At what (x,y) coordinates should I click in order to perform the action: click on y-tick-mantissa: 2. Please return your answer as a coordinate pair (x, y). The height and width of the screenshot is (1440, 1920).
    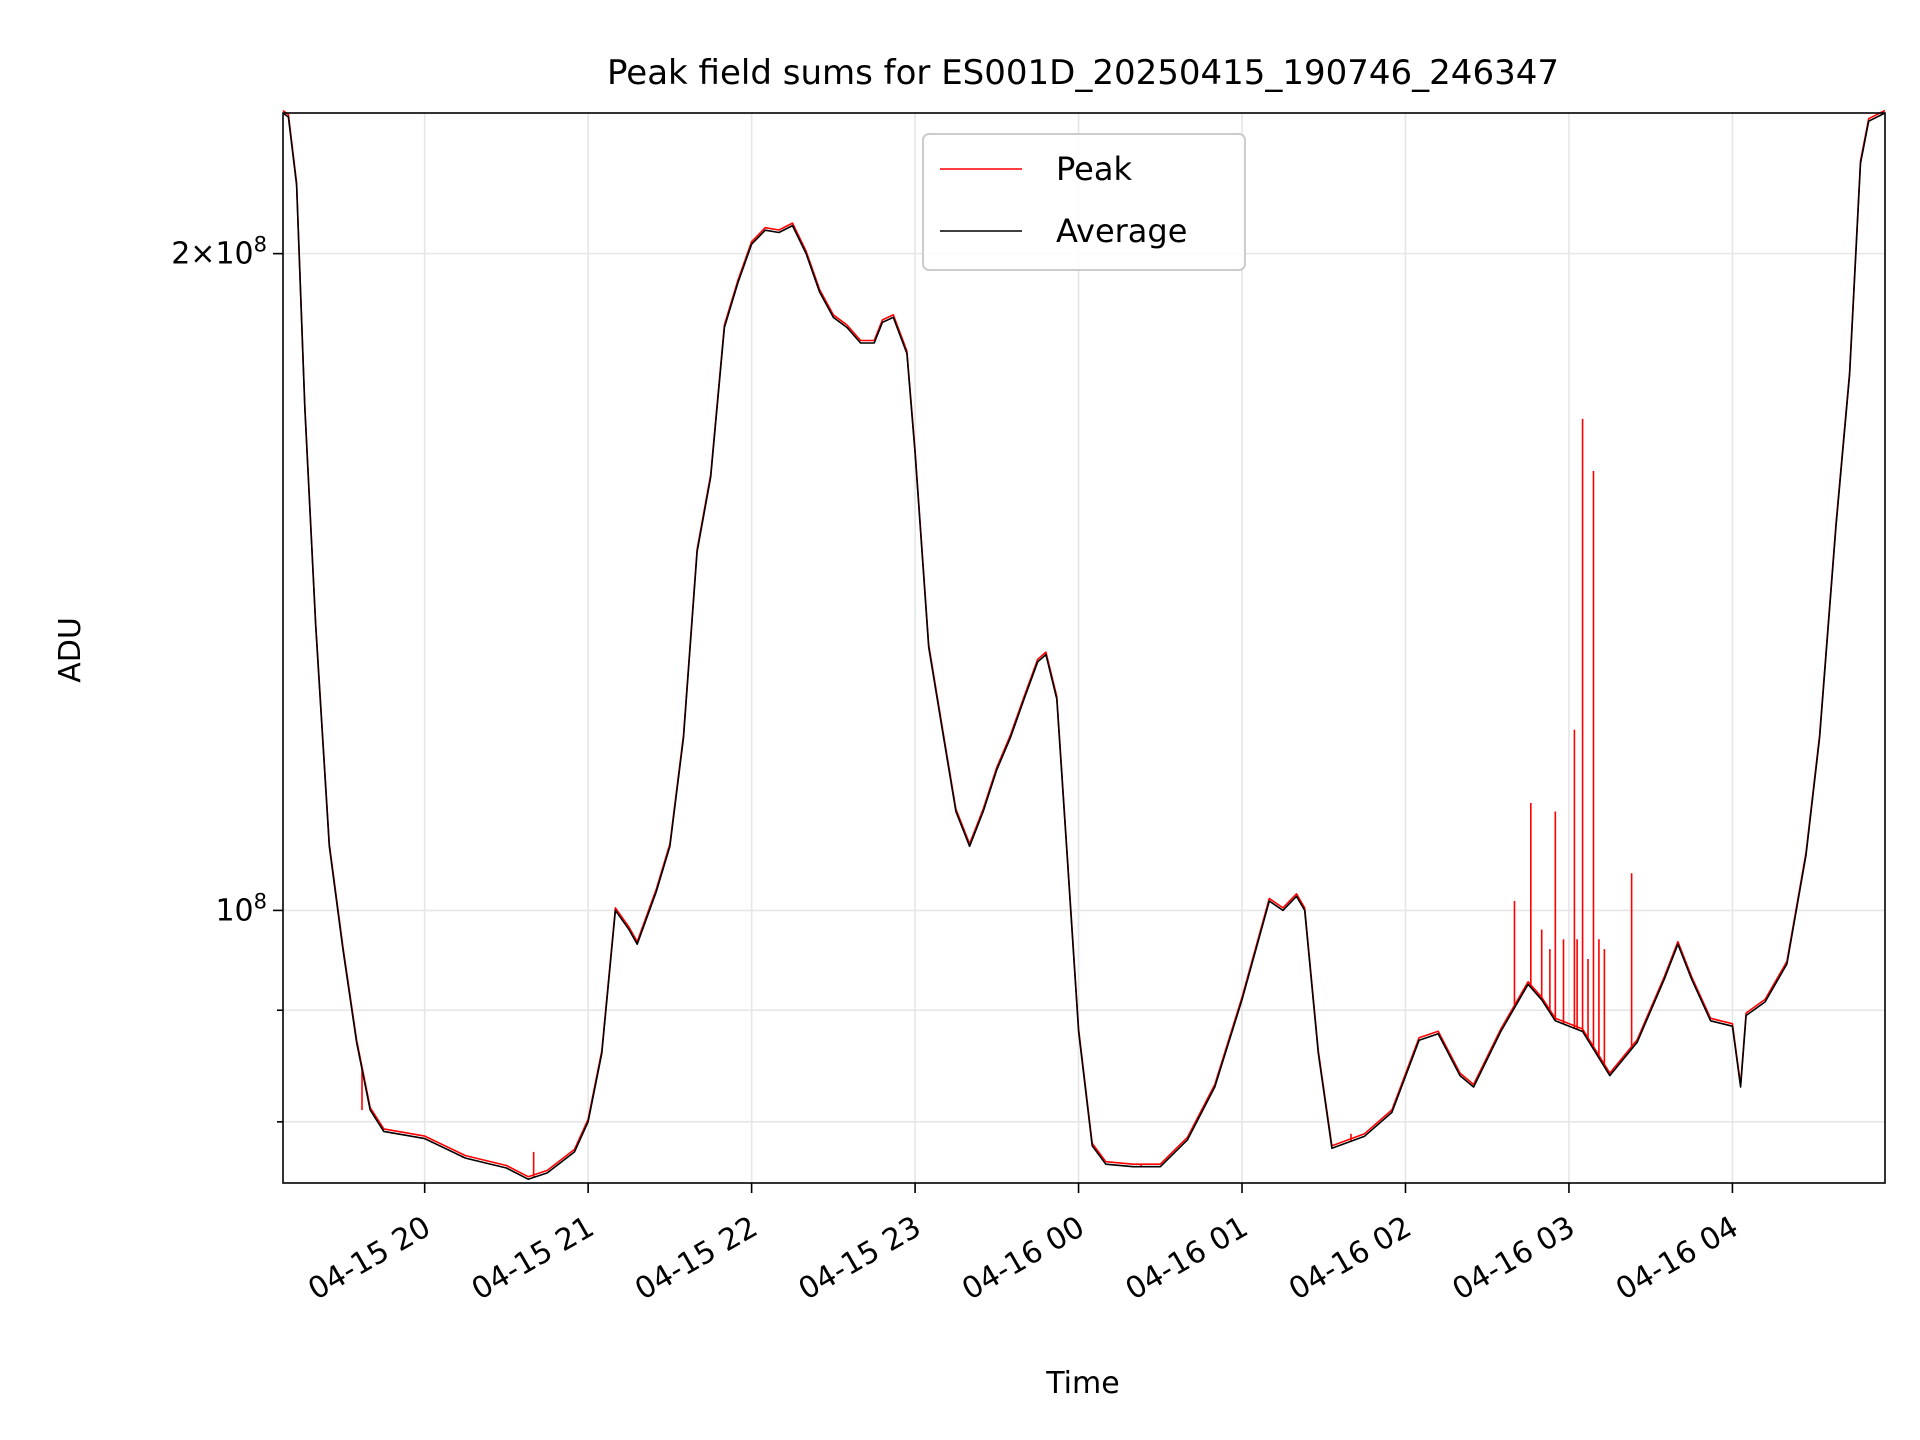
    Looking at the image, I should click on (180, 254).